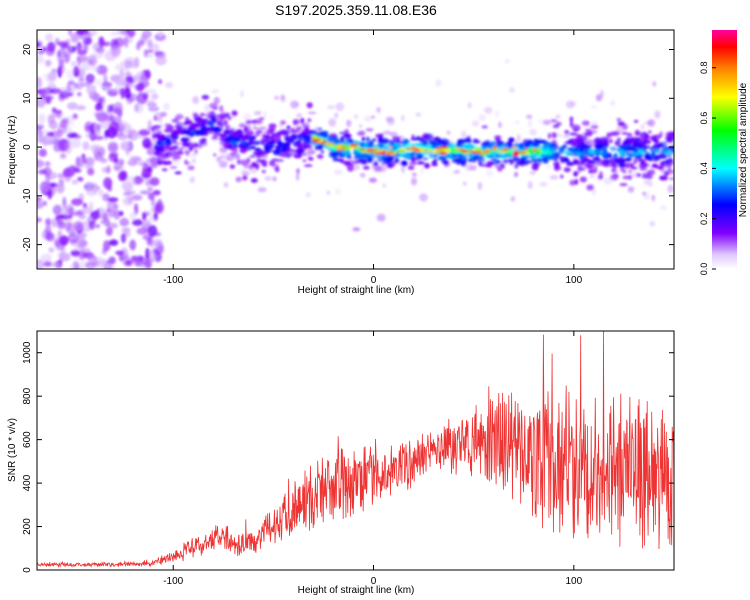 The image size is (750, 600). Describe the element at coordinates (27, 195) in the screenshot. I see `y-tick-label: -10` at that location.